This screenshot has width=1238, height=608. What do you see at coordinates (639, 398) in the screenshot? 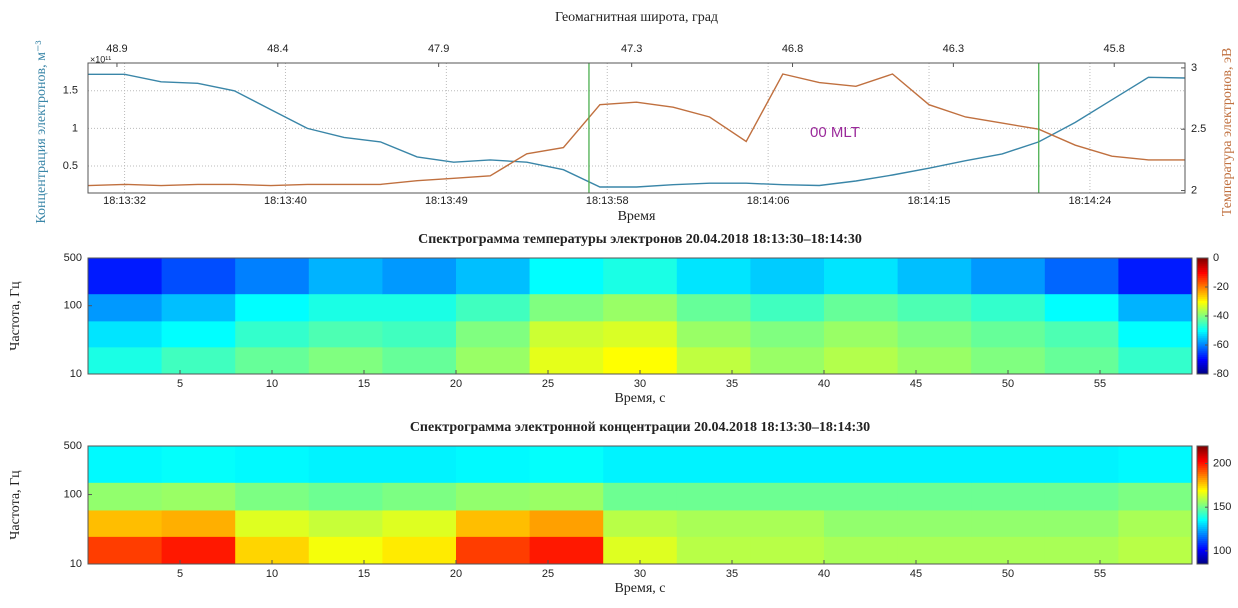
I see `x-axis-label: Время, с` at bounding box center [639, 398].